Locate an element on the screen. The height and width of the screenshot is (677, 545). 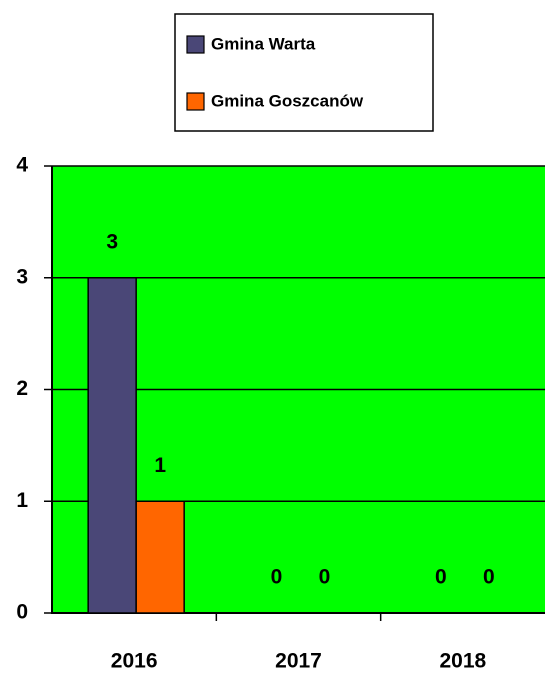
y-tick-label: 4 is located at coordinates (22, 165).